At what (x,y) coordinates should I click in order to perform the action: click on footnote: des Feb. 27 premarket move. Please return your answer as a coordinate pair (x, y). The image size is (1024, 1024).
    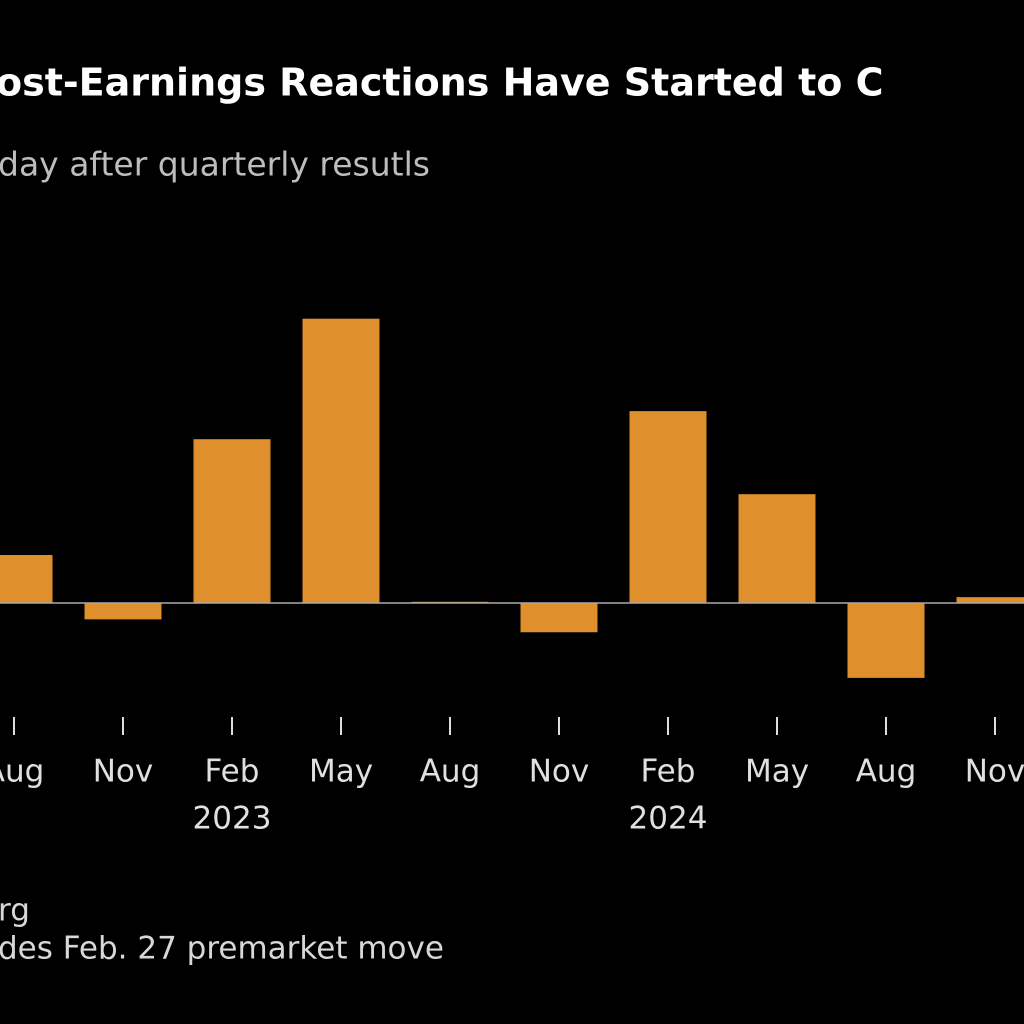
    Looking at the image, I should click on (222, 949).